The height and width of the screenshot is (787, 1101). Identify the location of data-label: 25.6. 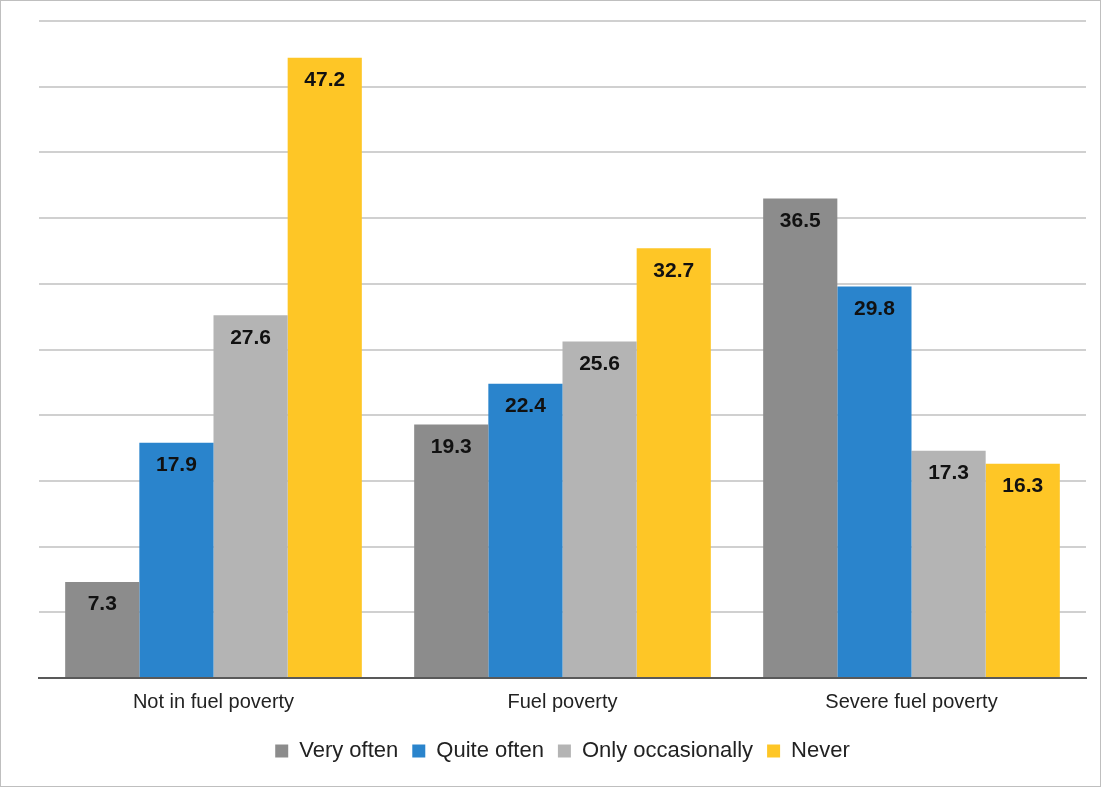
(600, 362).